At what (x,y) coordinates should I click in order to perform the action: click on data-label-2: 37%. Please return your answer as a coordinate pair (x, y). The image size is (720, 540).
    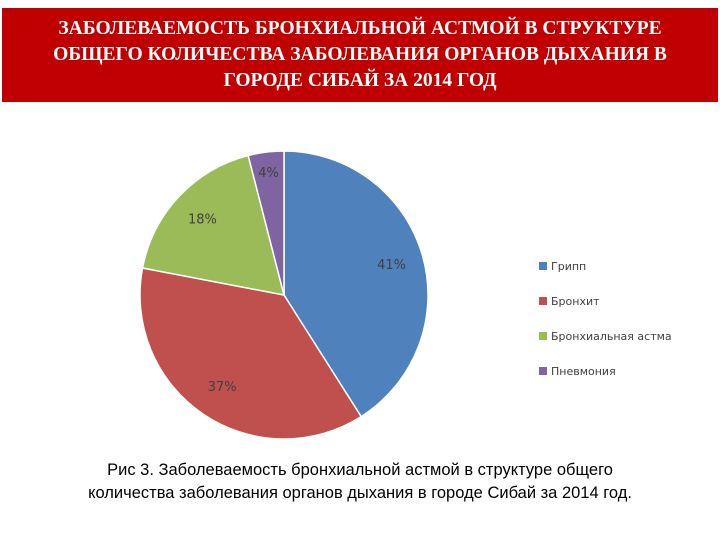
    Looking at the image, I should click on (222, 387).